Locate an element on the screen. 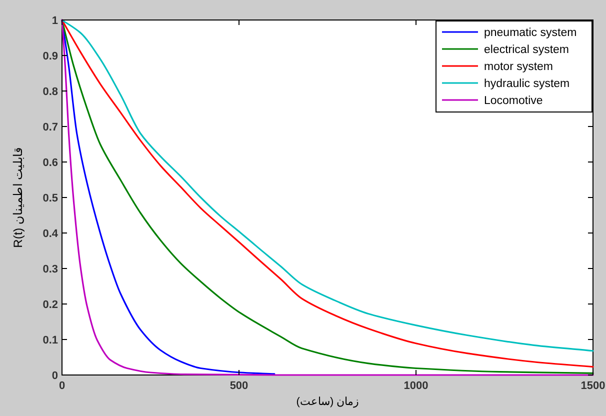 Image resolution: width=606 pixels, height=416 pixels. y-tick-label: 0.5 is located at coordinates (50, 198).